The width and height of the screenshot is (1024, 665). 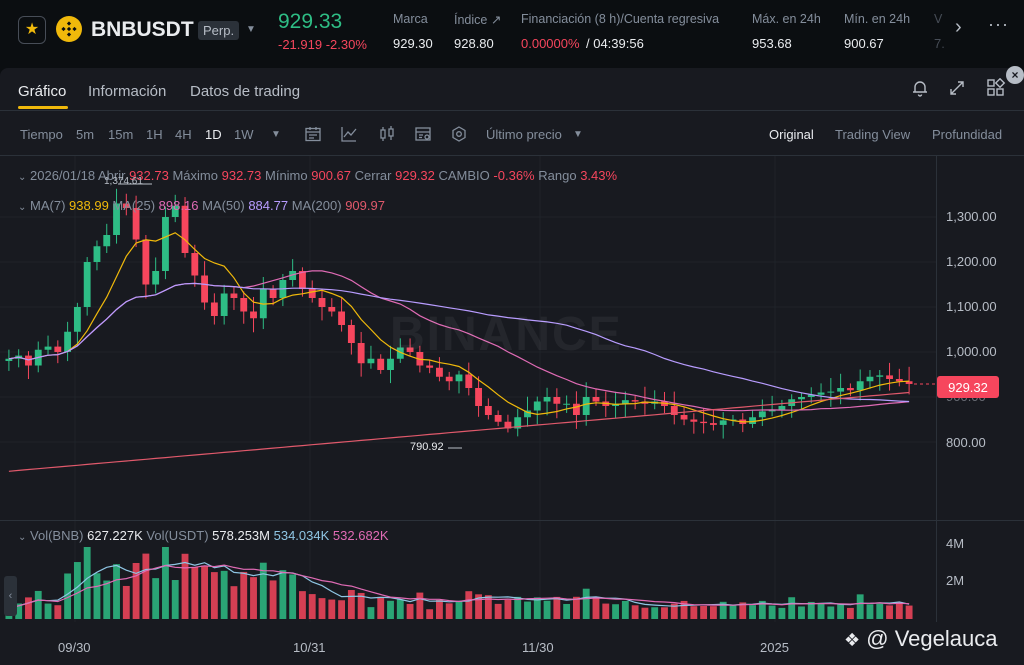 I want to click on indicator-icon, so click(x=349, y=136).